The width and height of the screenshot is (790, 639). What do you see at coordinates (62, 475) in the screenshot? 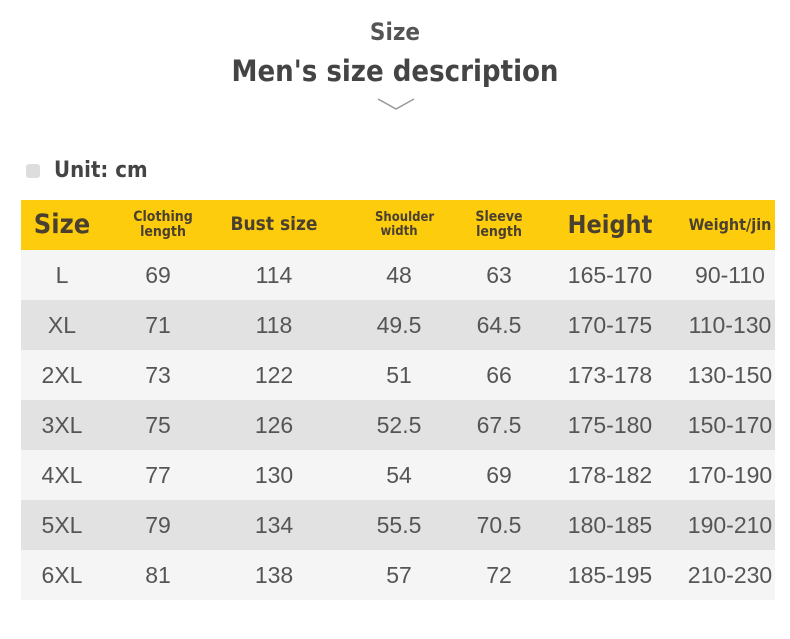
I see `table-cell: 4XL` at bounding box center [62, 475].